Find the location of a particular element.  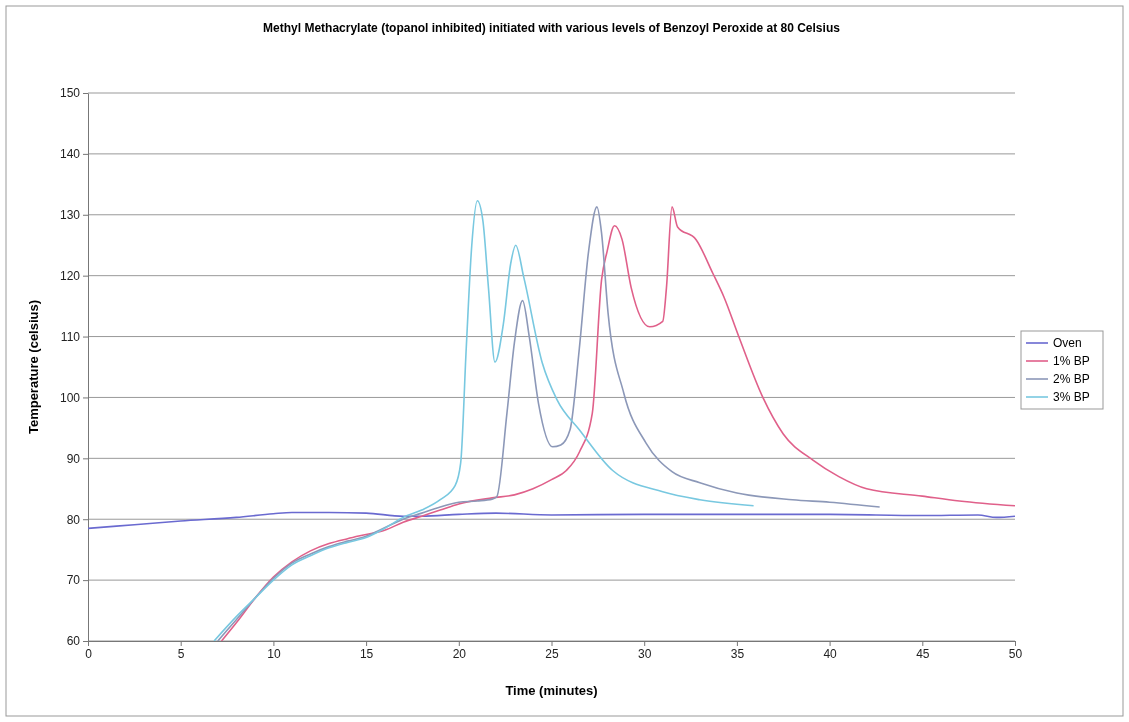

x-tick-label: 30 is located at coordinates (645, 653).